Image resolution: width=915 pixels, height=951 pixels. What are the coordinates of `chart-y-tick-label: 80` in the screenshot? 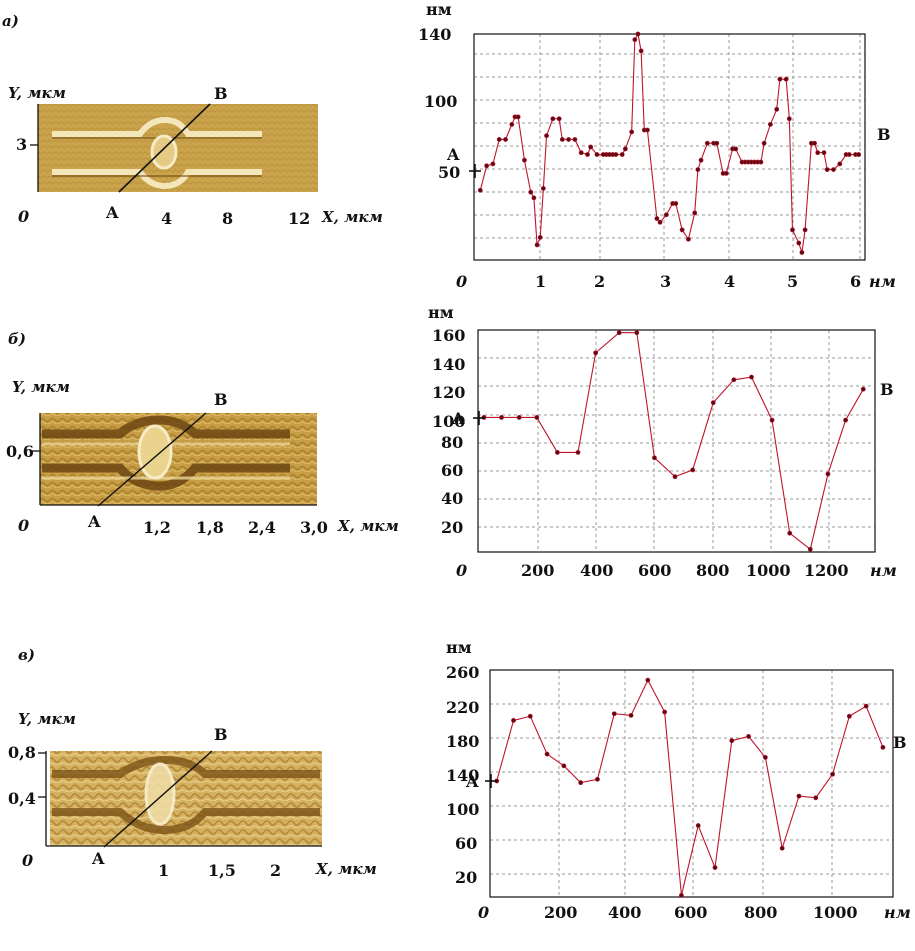 It's located at (452, 442).